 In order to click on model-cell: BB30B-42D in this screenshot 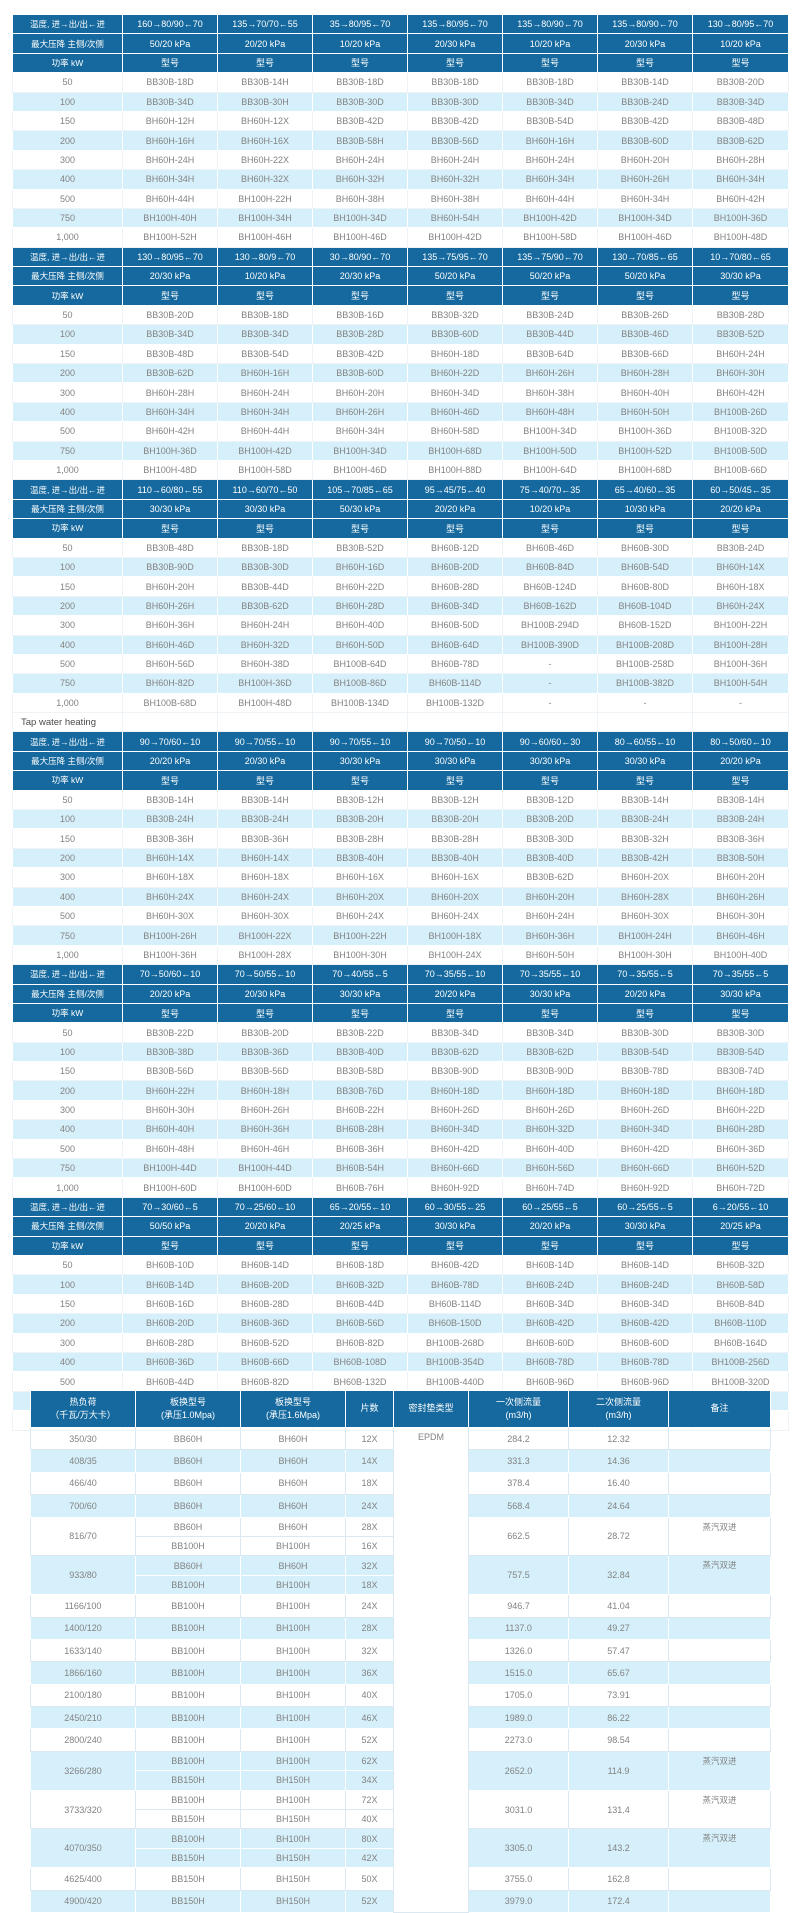, I will do `click(645, 121)`.